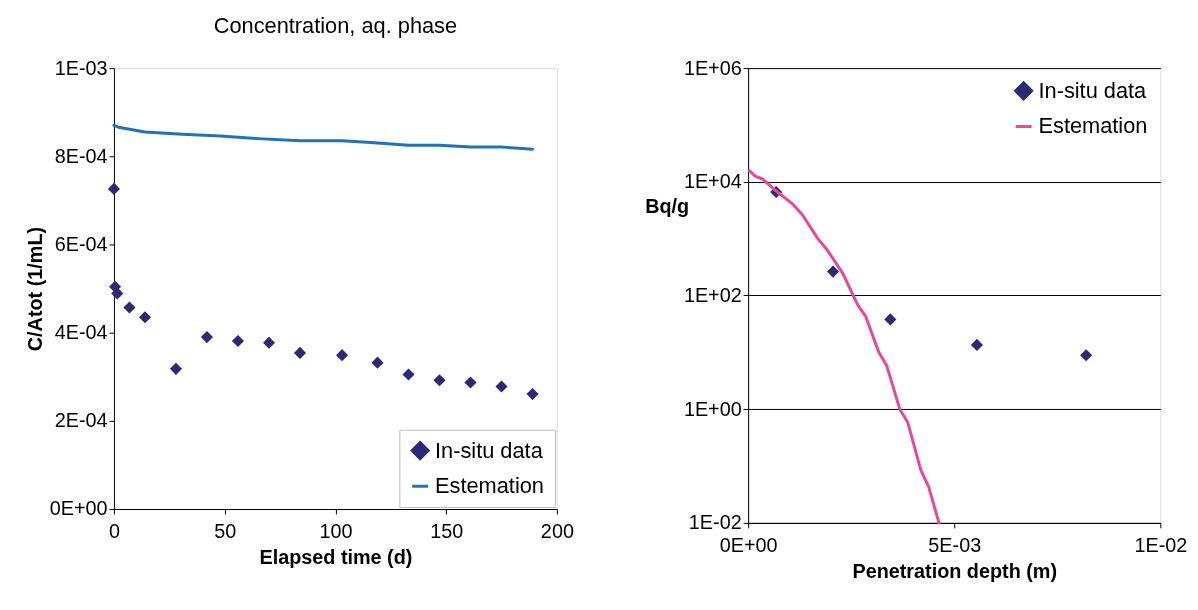  Describe the element at coordinates (1161, 545) in the screenshot. I see `x-tick-label: 1E-02` at that location.